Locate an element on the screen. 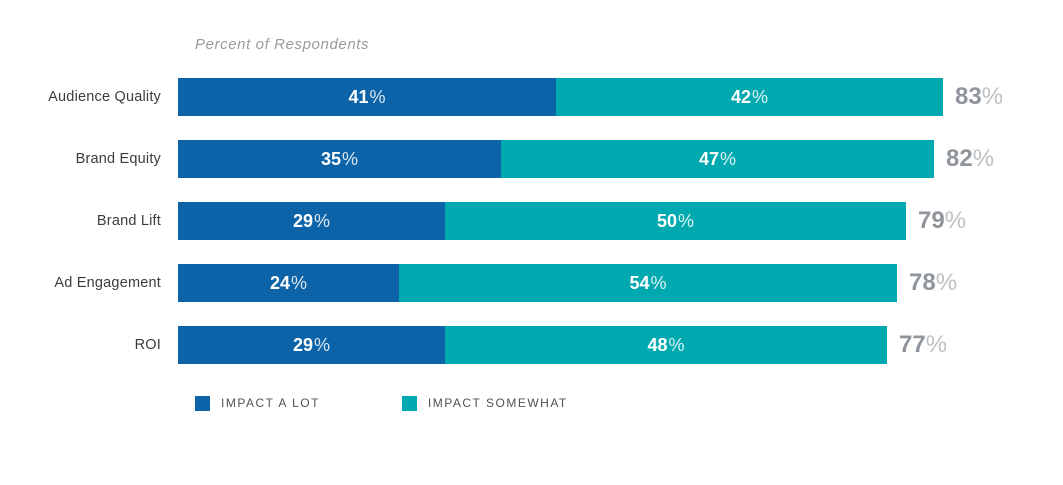 The image size is (1063, 485). segment-value: 47 is located at coordinates (708, 158).